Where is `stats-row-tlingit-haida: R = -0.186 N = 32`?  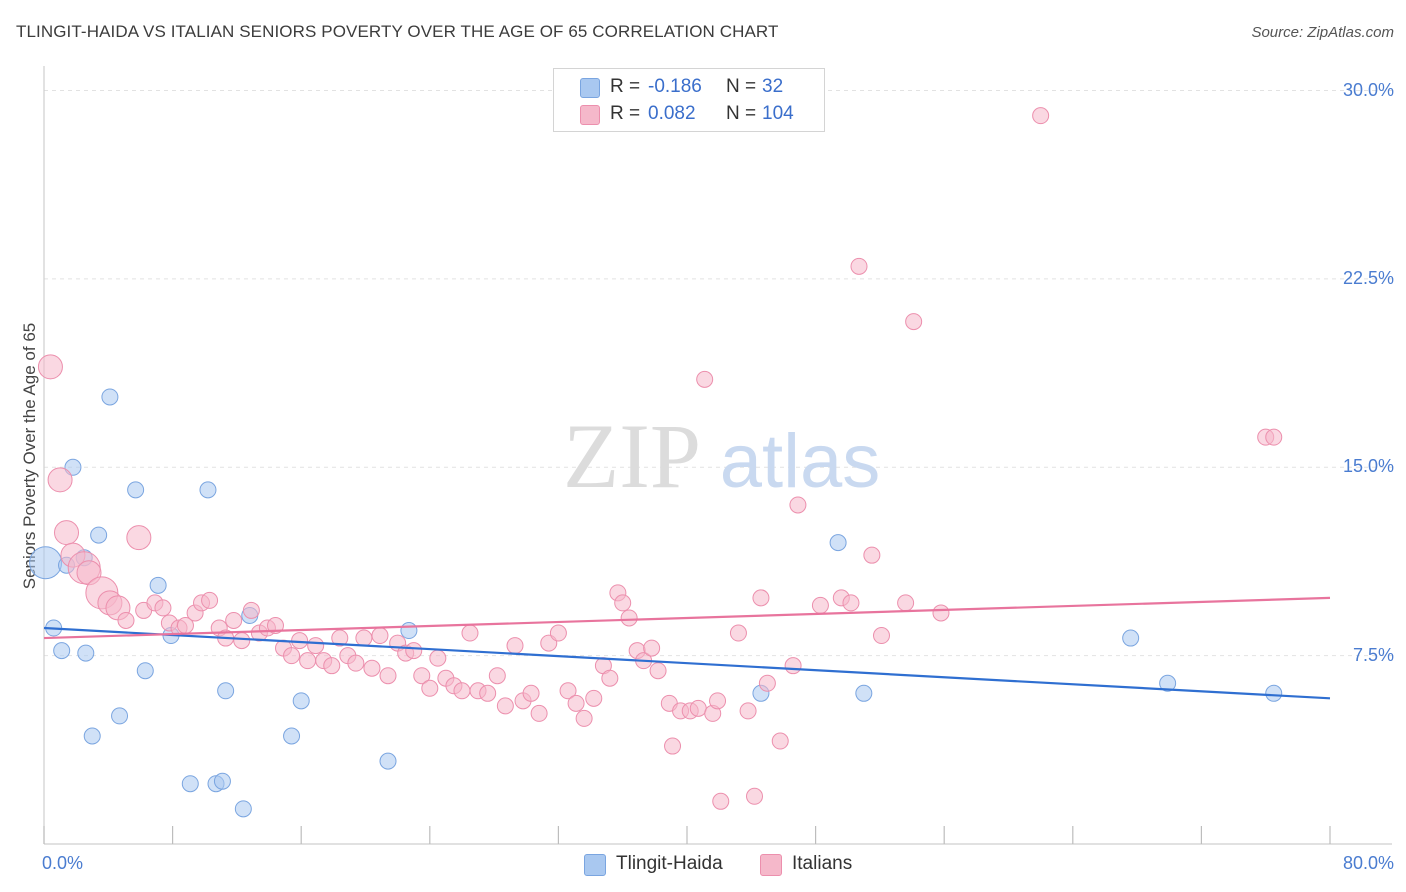 stats-row-tlingit-haida: R = -0.186 N = 32 is located at coordinates (689, 87).